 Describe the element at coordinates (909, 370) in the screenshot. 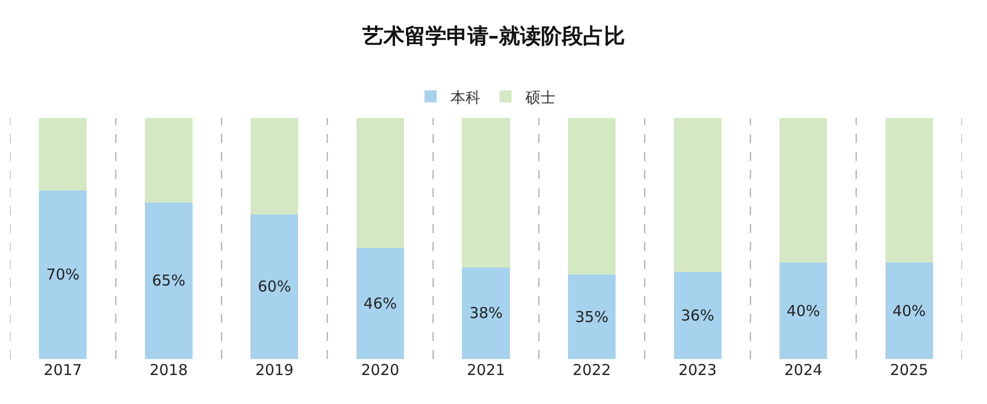

I see `x-tick-label: 2025` at that location.